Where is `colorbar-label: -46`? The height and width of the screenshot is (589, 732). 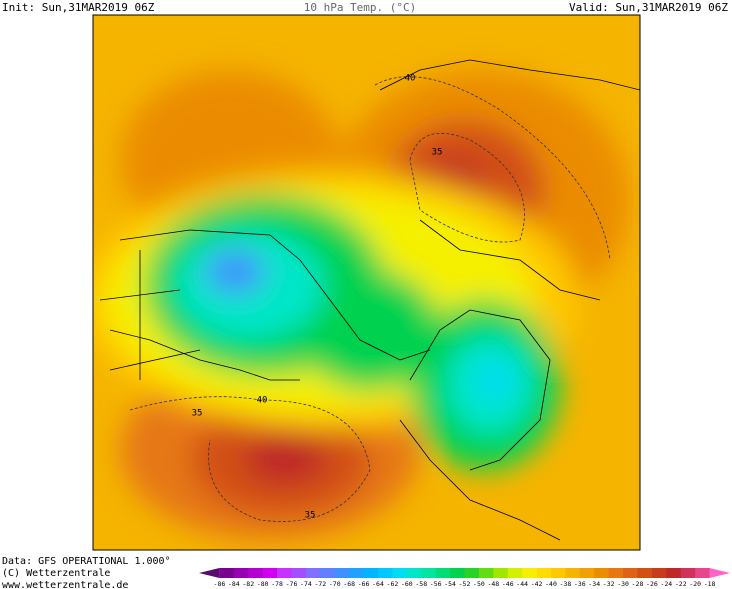
colorbar-label: -46 is located at coordinates (508, 584).